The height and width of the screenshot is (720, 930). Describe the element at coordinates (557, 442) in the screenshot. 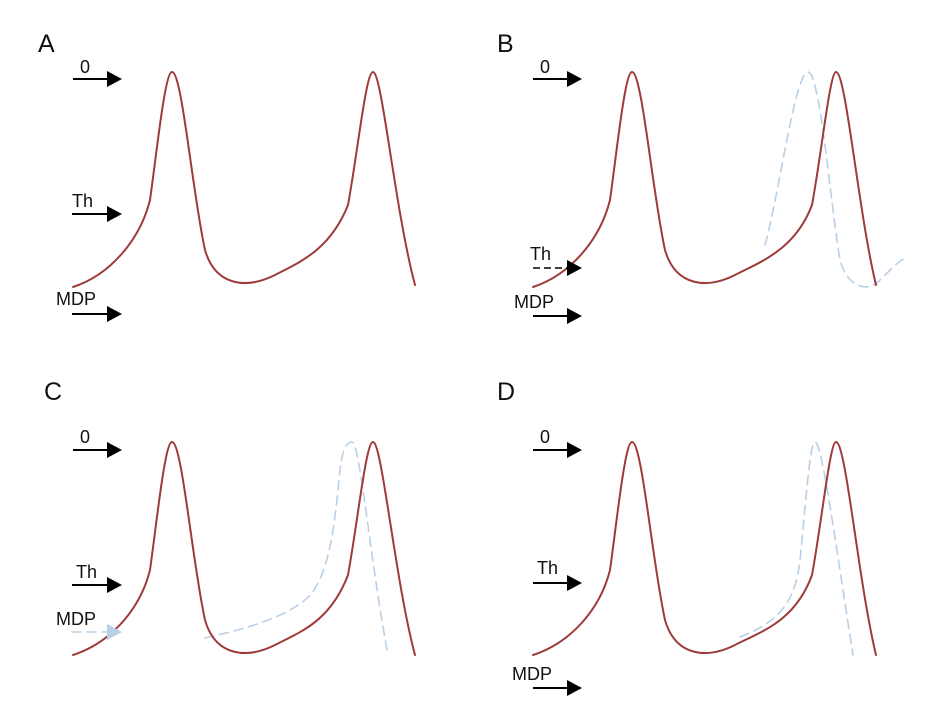

I see `panel-d-zero-marker: 0` at that location.